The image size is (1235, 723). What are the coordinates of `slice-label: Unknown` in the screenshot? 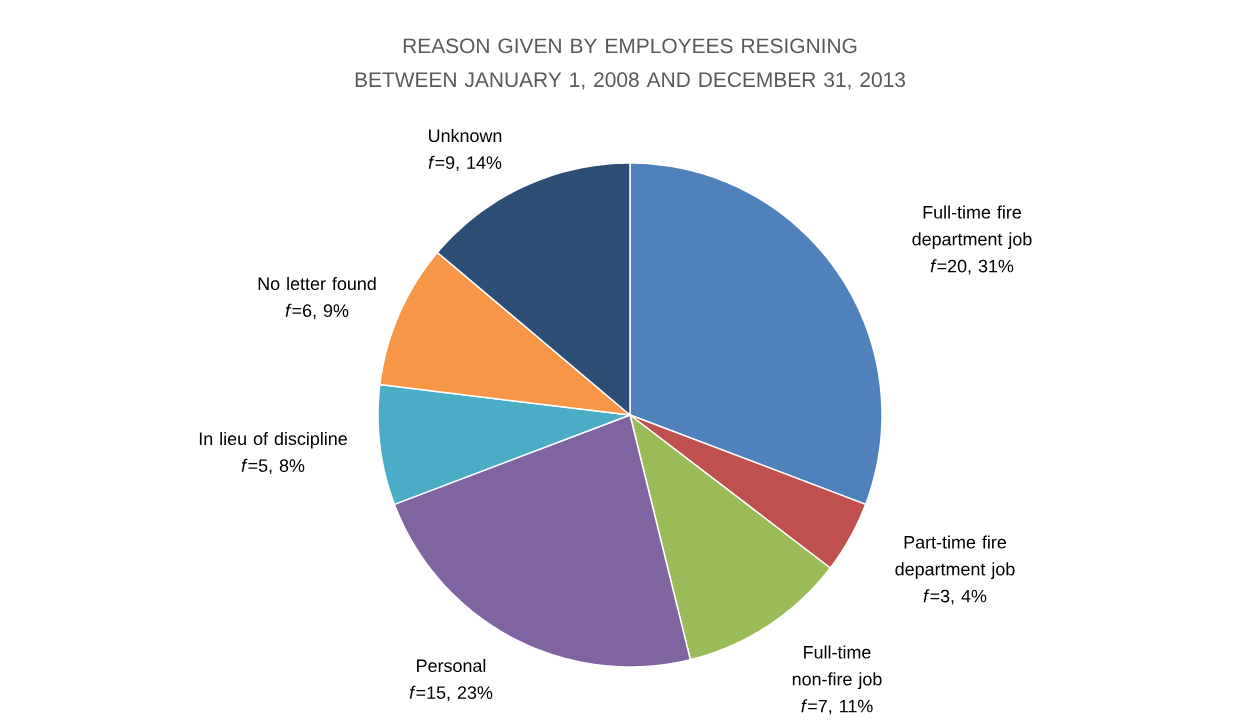 It's located at (465, 135).